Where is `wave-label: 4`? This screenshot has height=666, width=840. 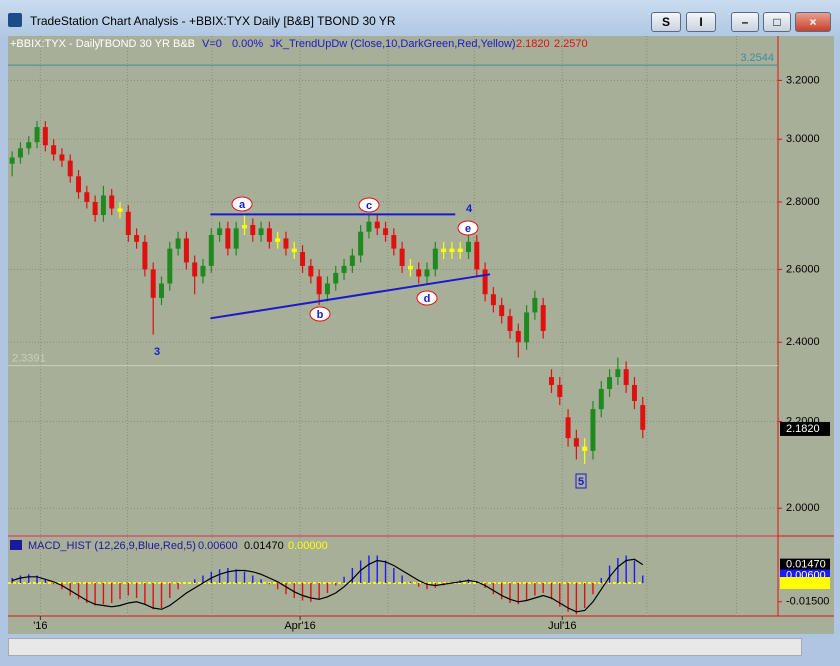
wave-label: 4 is located at coordinates (469, 209).